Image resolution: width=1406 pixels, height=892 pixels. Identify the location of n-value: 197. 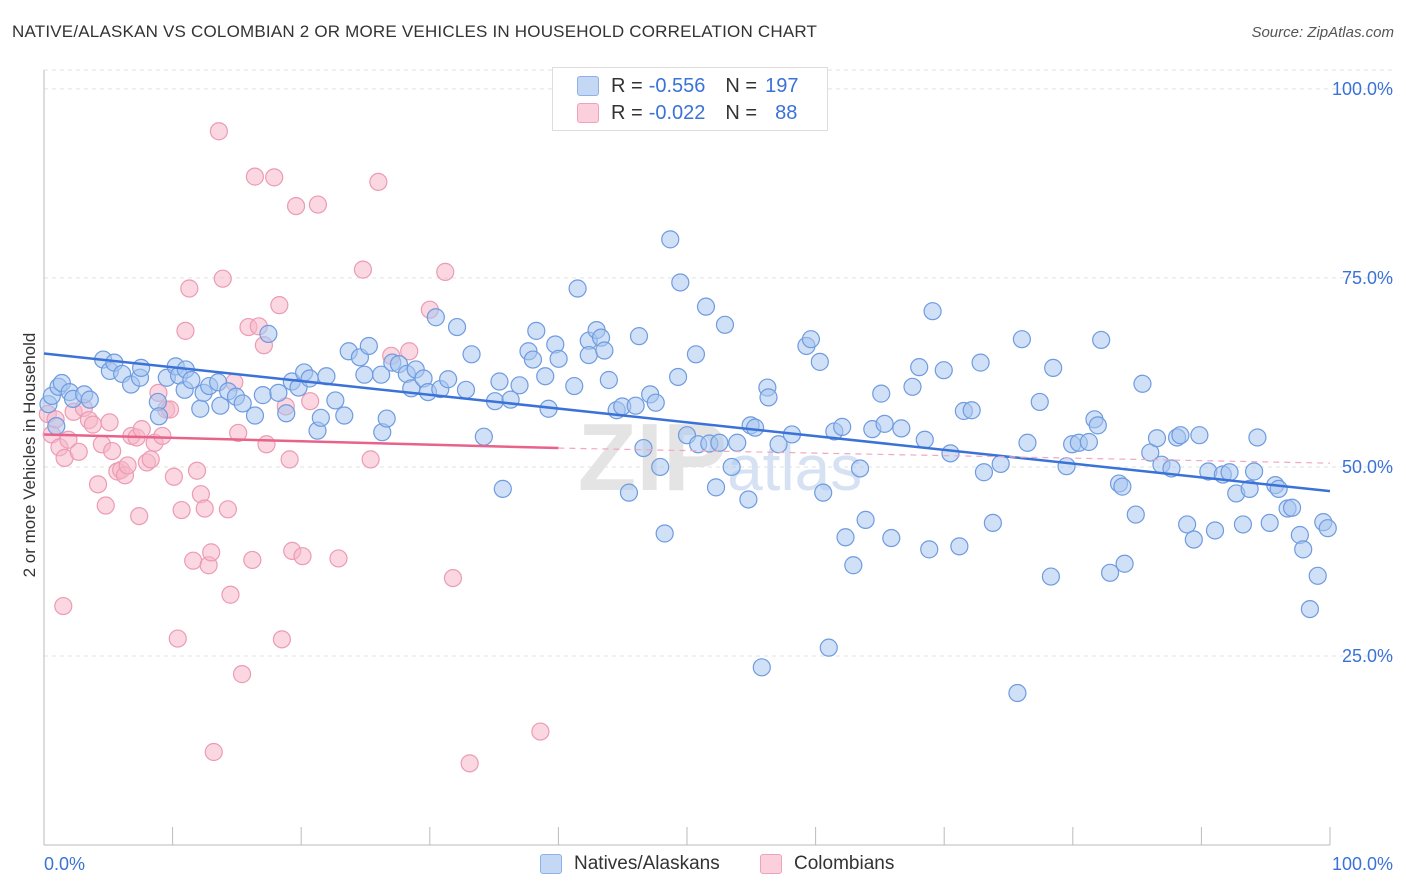
(782, 85).